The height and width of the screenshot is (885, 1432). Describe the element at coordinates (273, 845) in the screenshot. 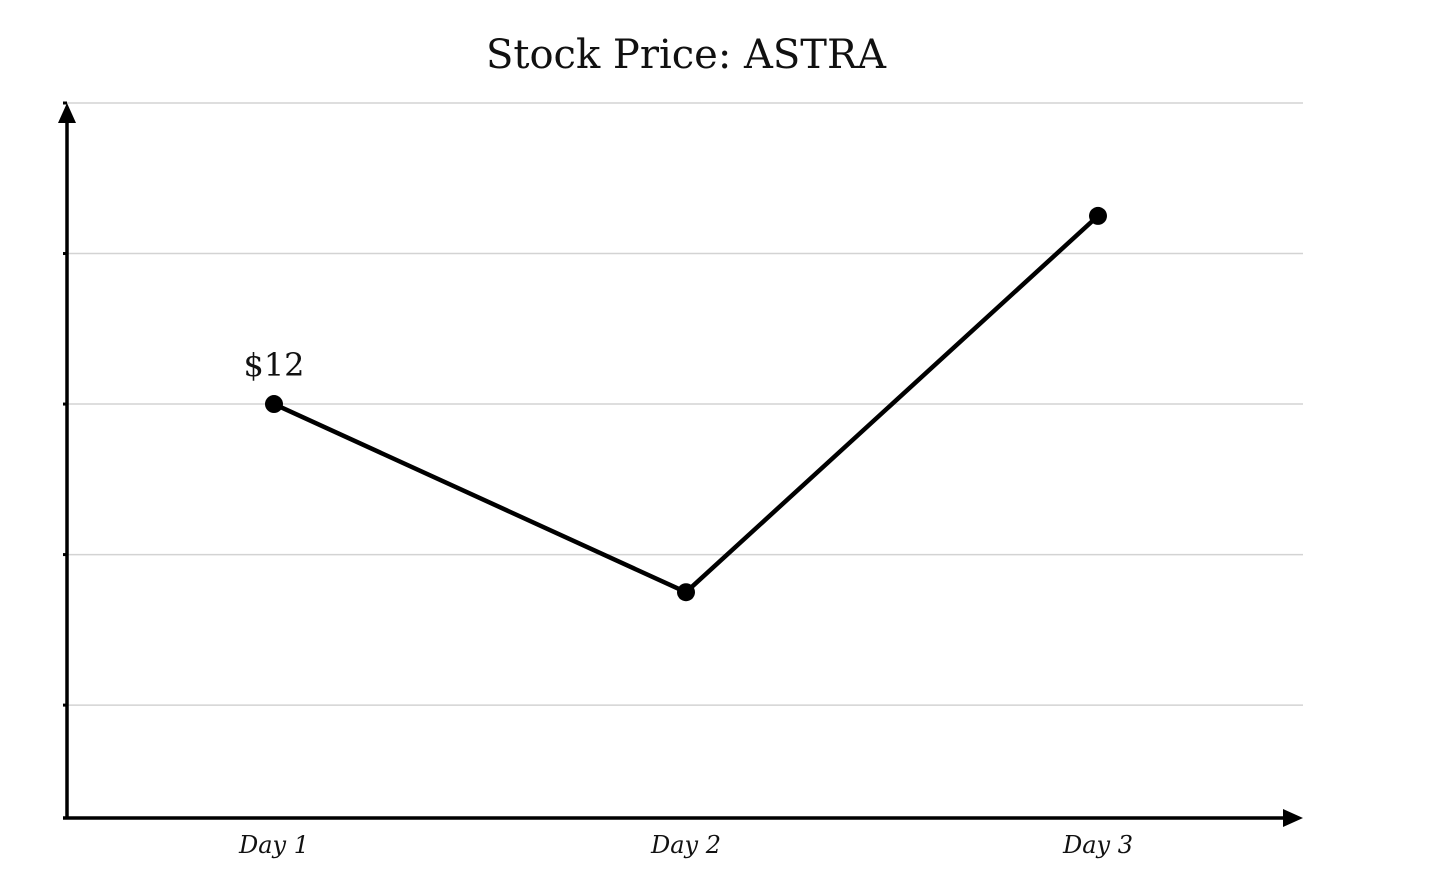

I see `x-tick-label-1: Day 1` at that location.